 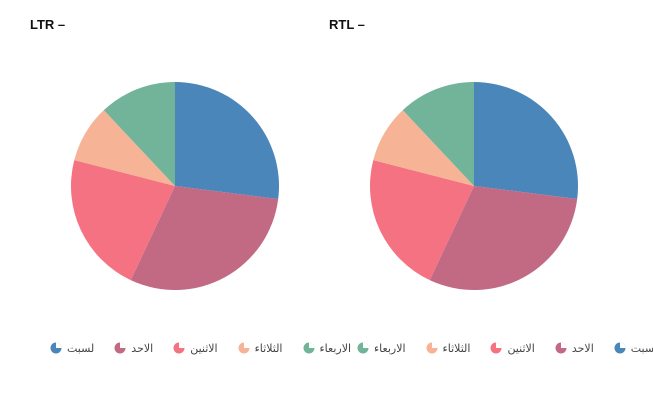 I want to click on legend-item-ltr-4: الاربعاء, so click(x=327, y=348).